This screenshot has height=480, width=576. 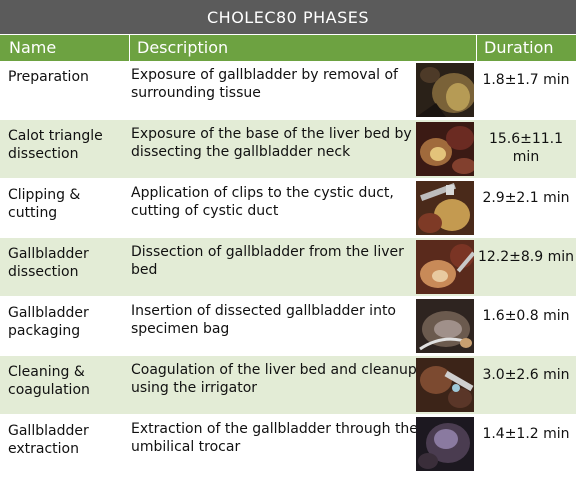 I want to click on phase-name: Clipping & cutting, so click(x=44, y=204).